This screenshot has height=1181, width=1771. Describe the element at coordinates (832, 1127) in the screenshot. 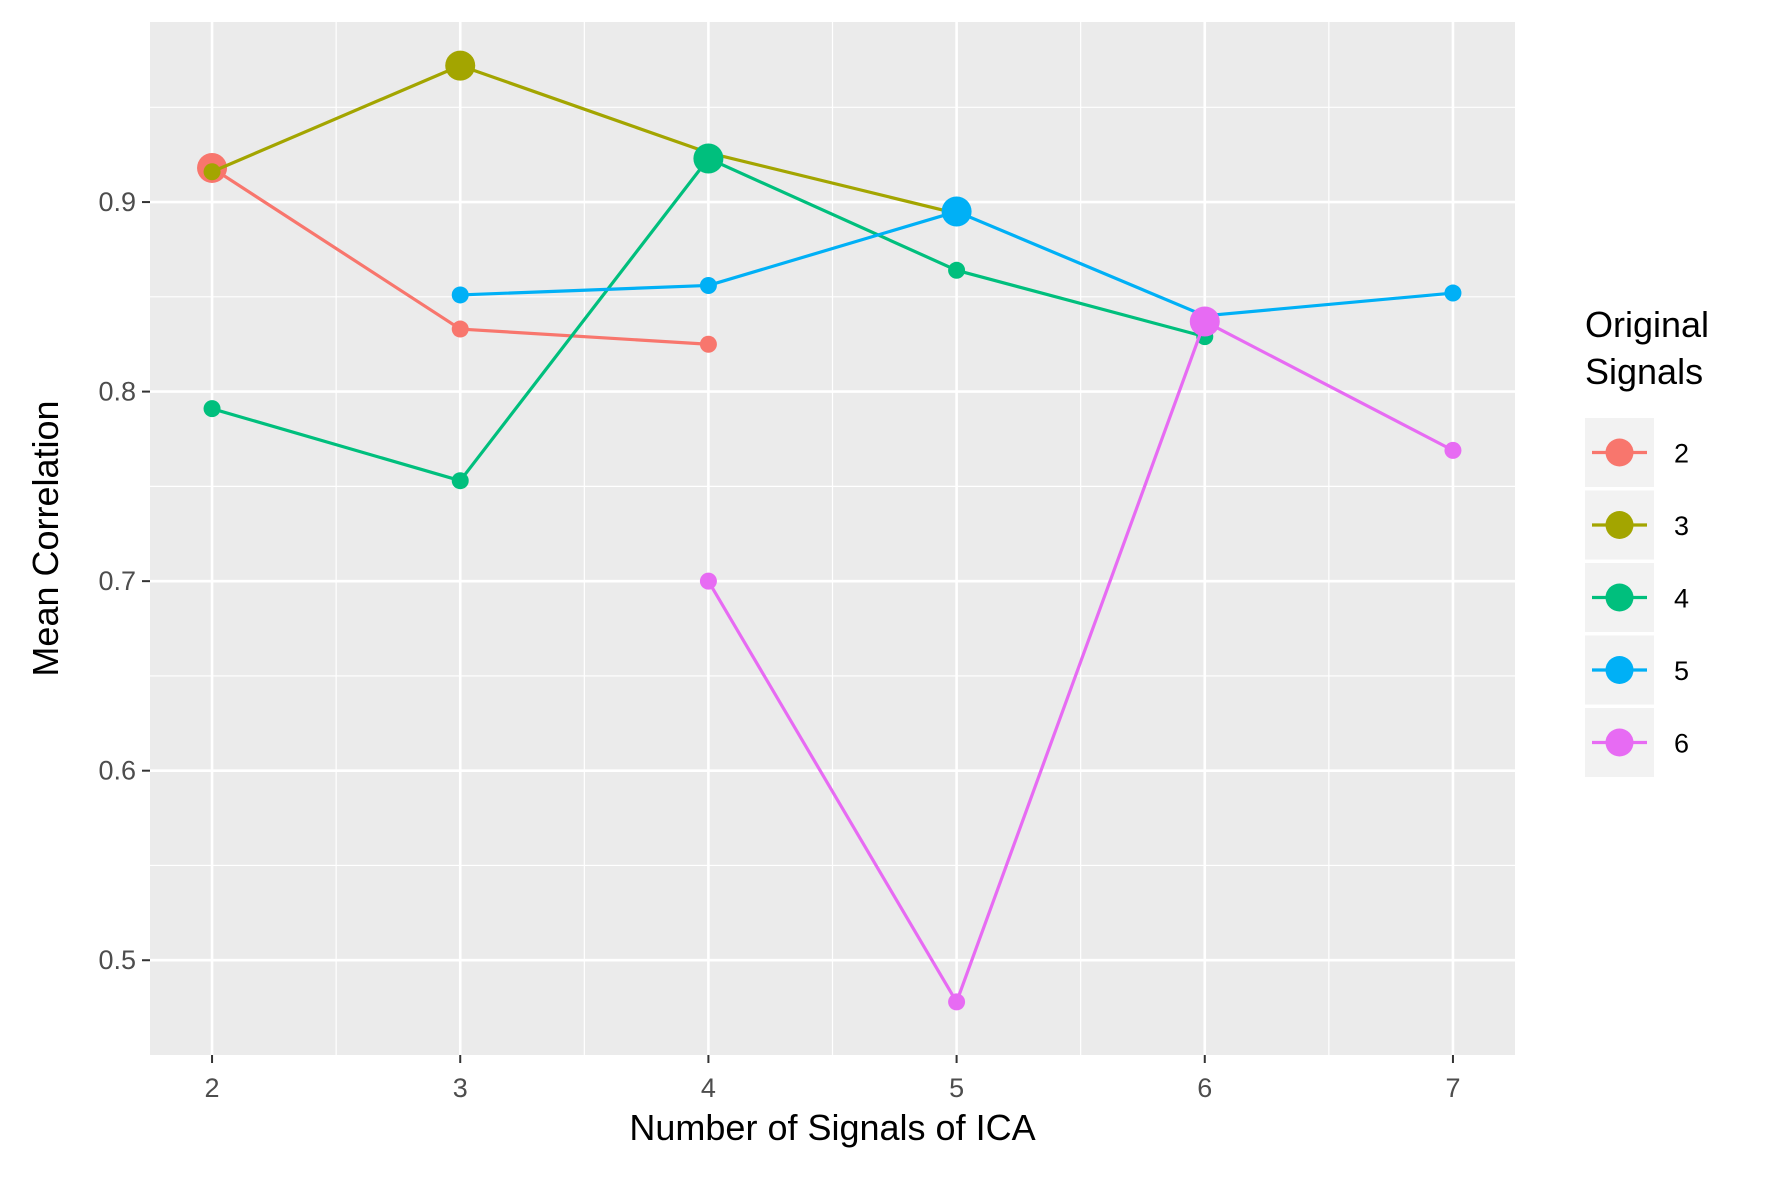

I see `x-axis-title: Number of Signals of ICA` at that location.